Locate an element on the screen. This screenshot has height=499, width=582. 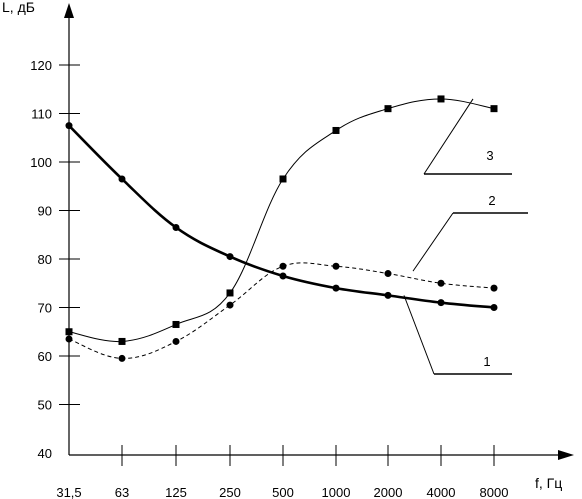
y-tick-label: 60 is located at coordinates (45, 356).